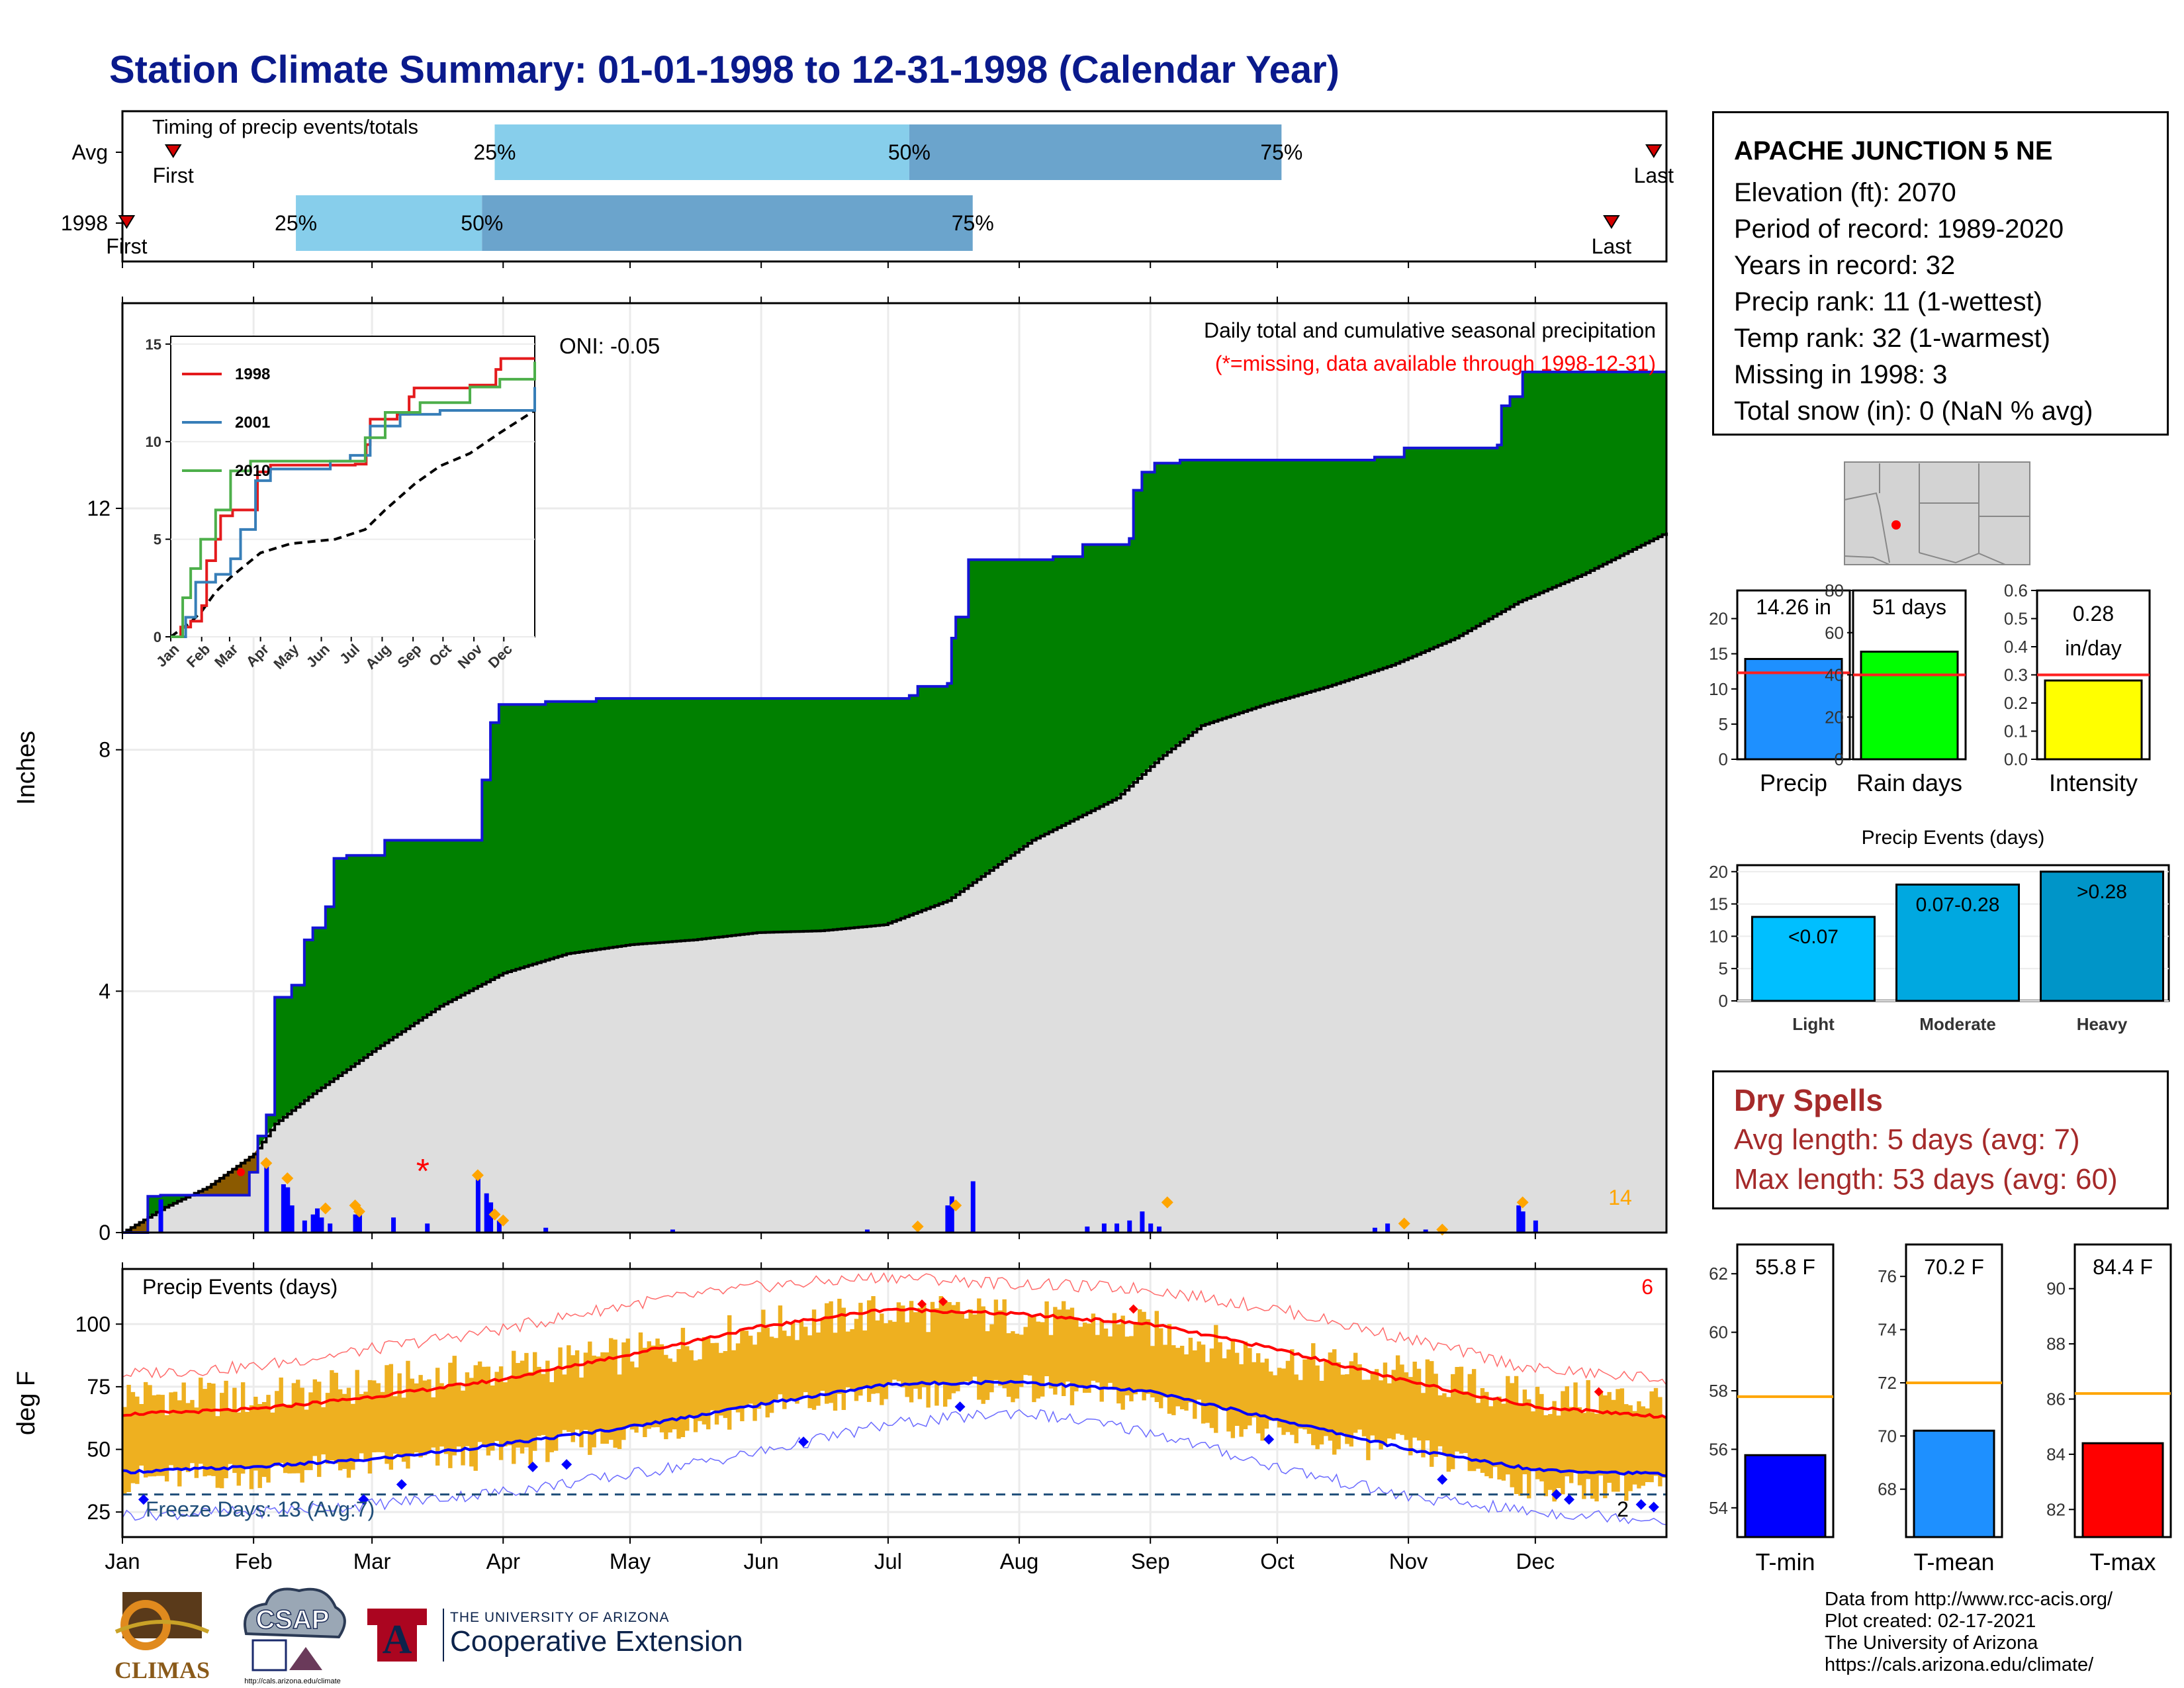  Describe the element at coordinates (295, 1636) in the screenshot. I see `csap-logo: CSAP http://cals.arizona.edu/climate` at that location.